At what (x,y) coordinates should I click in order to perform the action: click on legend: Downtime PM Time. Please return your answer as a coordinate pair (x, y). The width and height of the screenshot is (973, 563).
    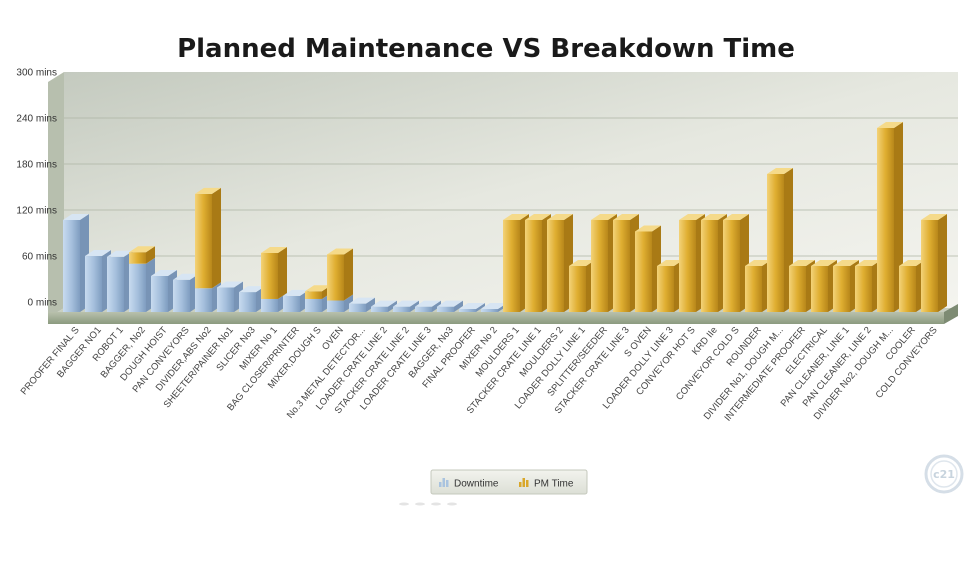
    Looking at the image, I should click on (509, 482).